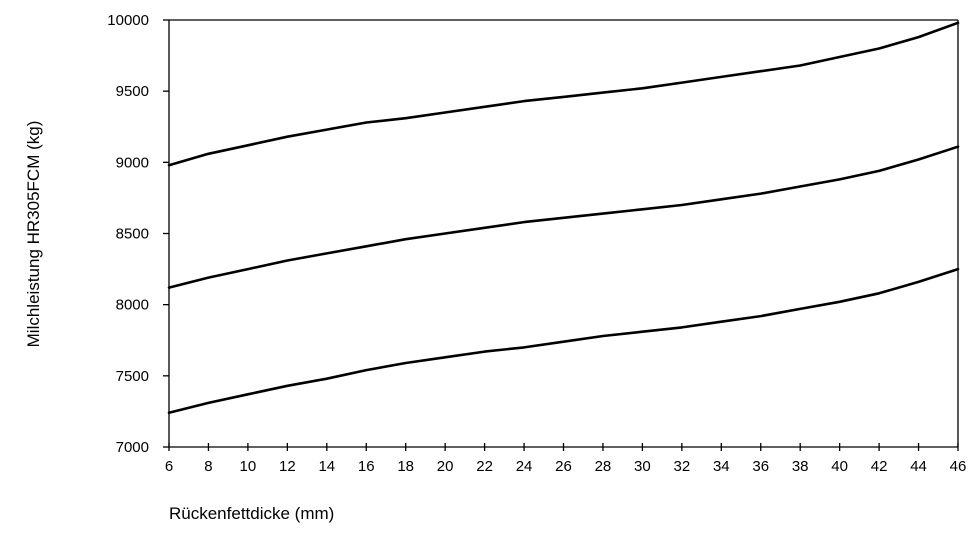  What do you see at coordinates (33, 234) in the screenshot?
I see `y-axis-title: Milchleistung HR305FCM (kg)` at bounding box center [33, 234].